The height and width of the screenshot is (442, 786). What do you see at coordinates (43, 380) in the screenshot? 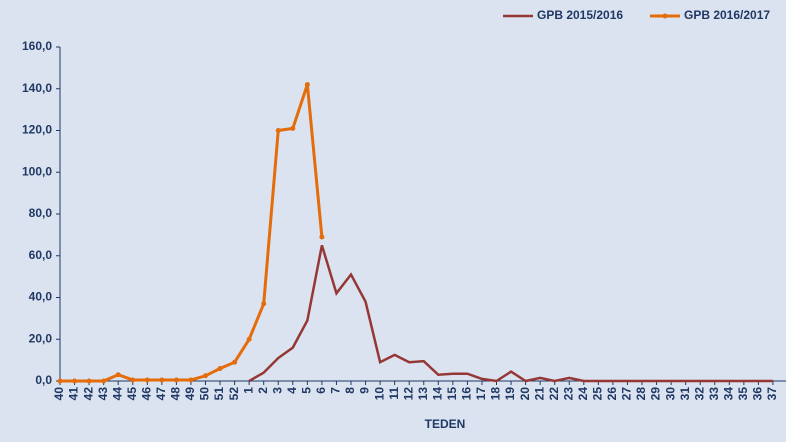
I see `y-tick-label: 0,0` at bounding box center [43, 380].